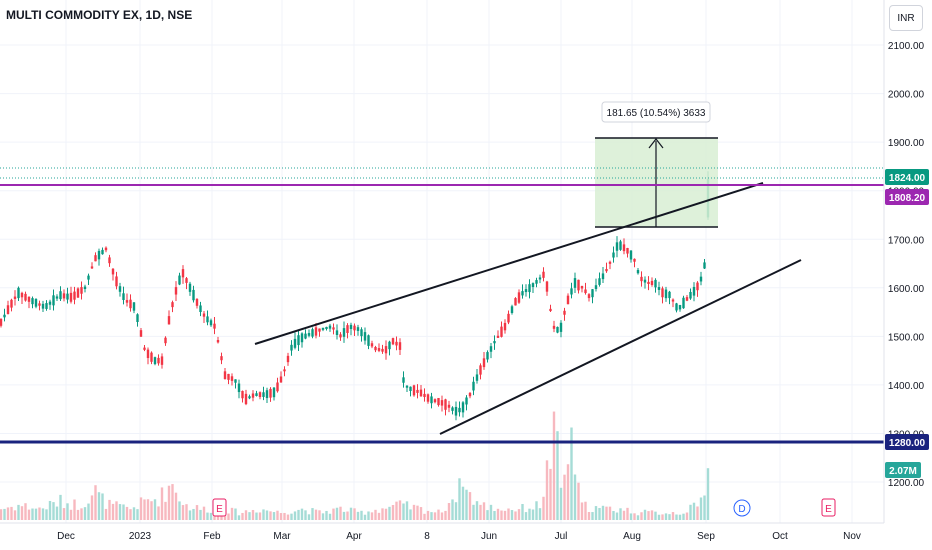 The image size is (932, 550). Describe the element at coordinates (903, 471) in the screenshot. I see `svg-text: 2.07M` at that location.